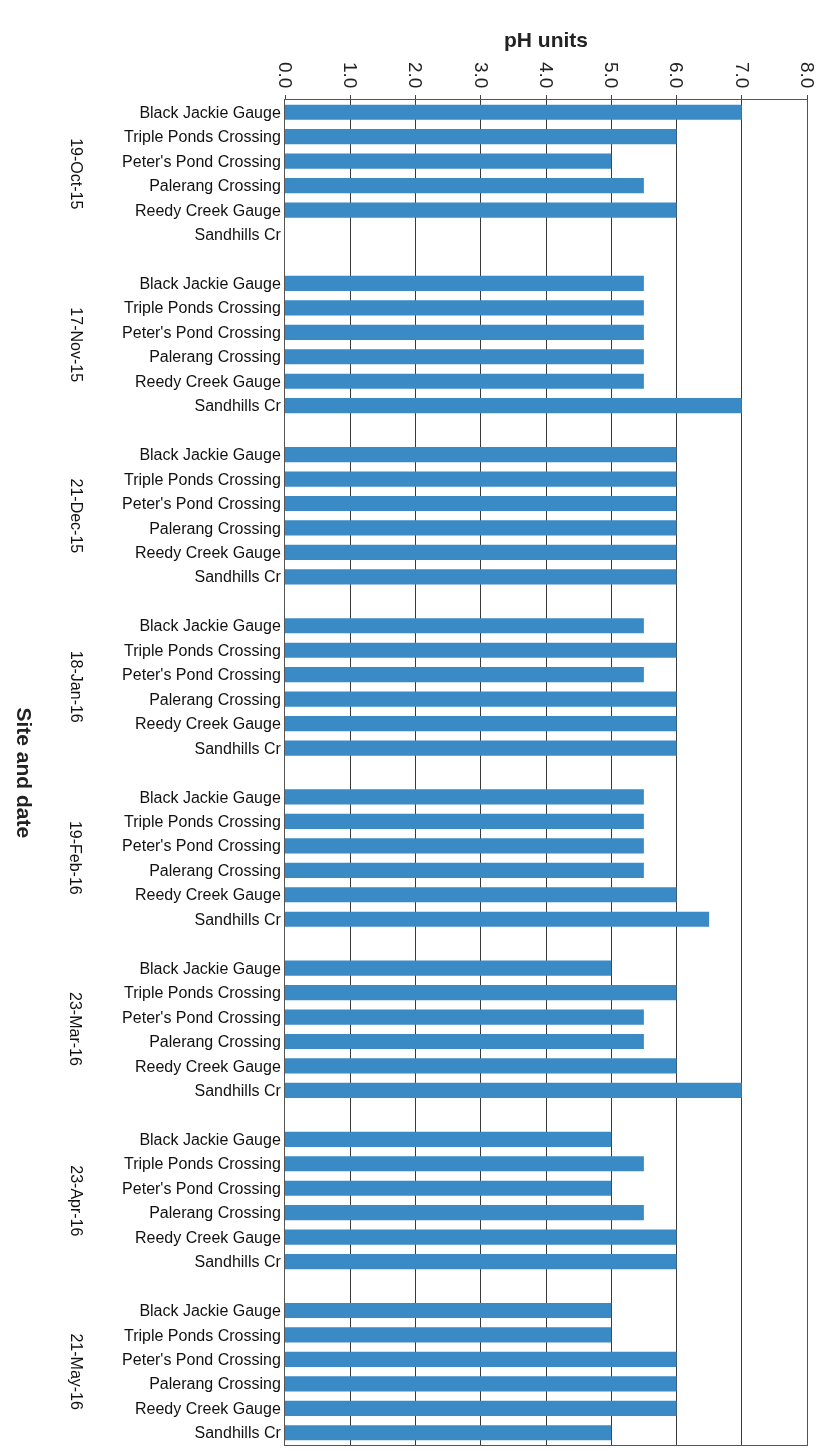 The width and height of the screenshot is (826, 1454). What do you see at coordinates (742, 75) in the screenshot?
I see `x-tick-label: 7.0` at bounding box center [742, 75].